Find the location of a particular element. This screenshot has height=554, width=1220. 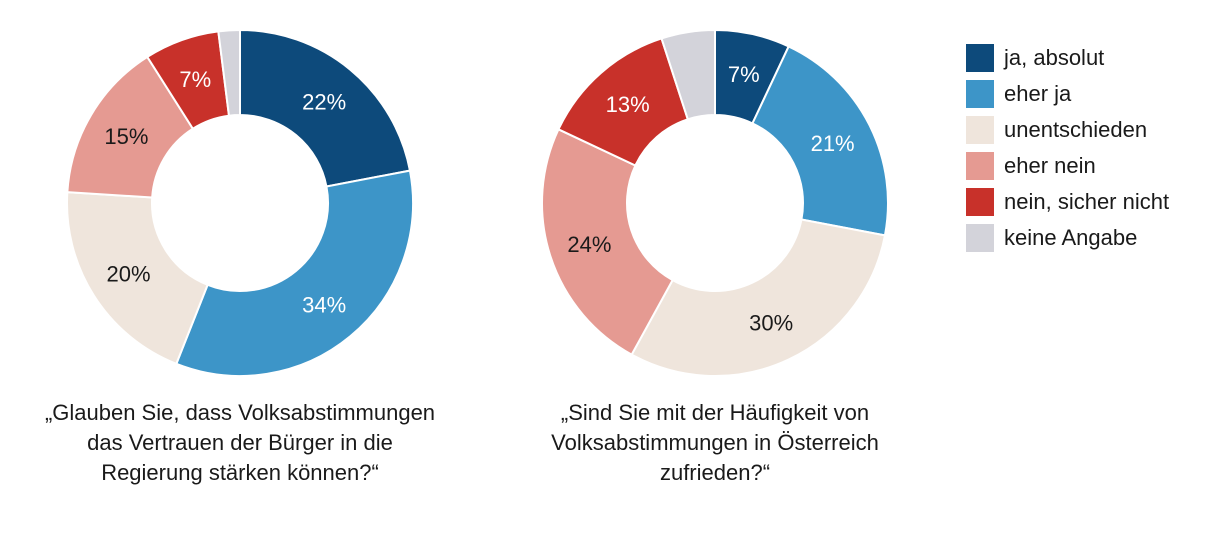

legend-item-nein-sicher-nicht: nein, sicher nicht is located at coordinates (1067, 202).